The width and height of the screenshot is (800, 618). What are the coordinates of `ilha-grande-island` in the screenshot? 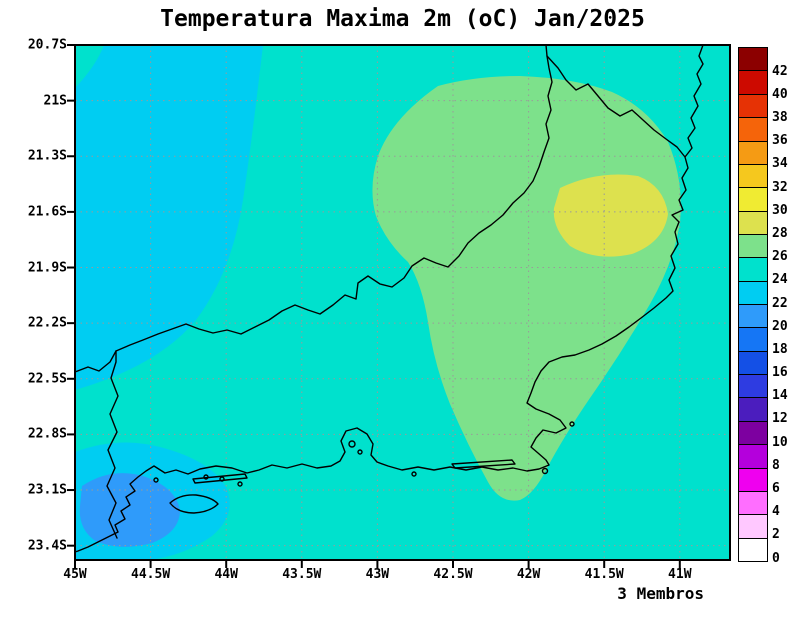 It's located at (194, 504).